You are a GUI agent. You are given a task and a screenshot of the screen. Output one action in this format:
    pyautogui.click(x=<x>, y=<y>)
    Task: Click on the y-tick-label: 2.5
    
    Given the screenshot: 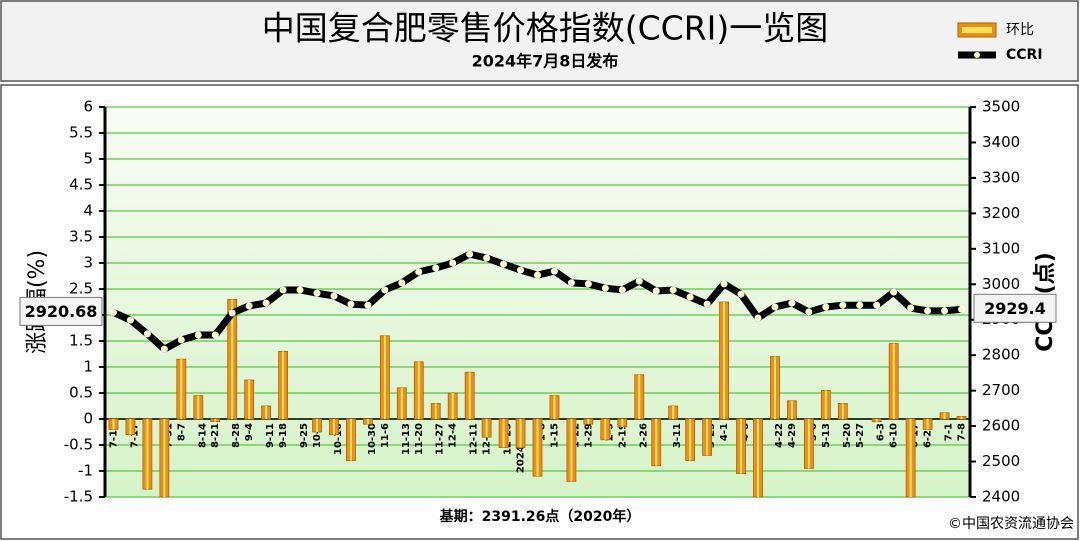 What is the action you would take?
    pyautogui.click(x=81, y=289)
    